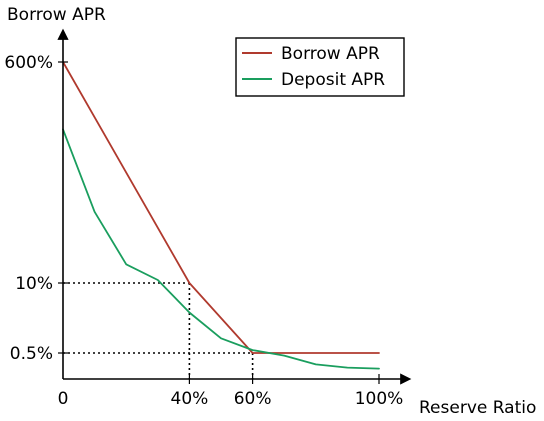 This screenshot has width=544, height=421. Describe the element at coordinates (253, 399) in the screenshot. I see `x-tick-label: 60%` at that location.